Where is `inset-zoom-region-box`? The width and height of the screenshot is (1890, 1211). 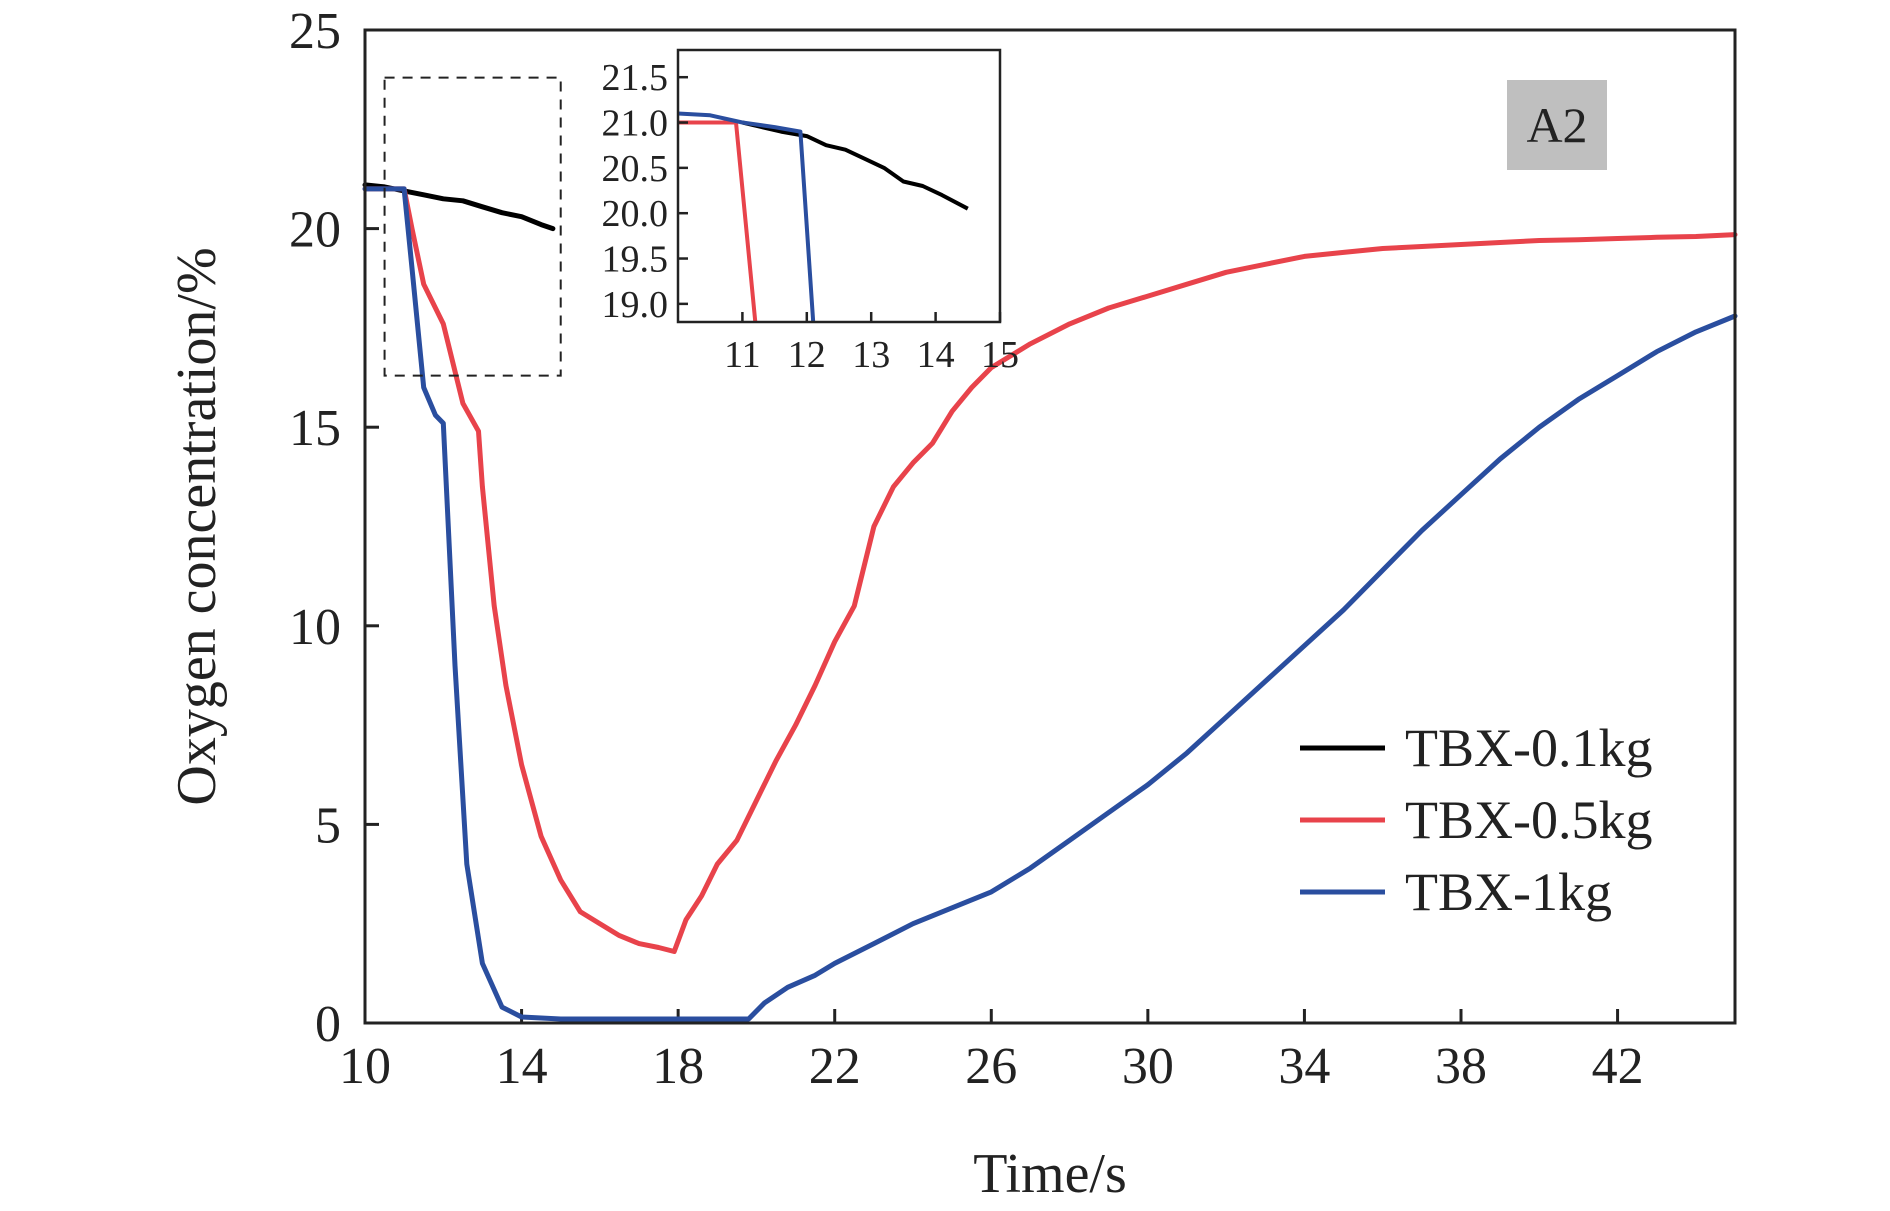 inset-zoom-region-box is located at coordinates (472, 226).